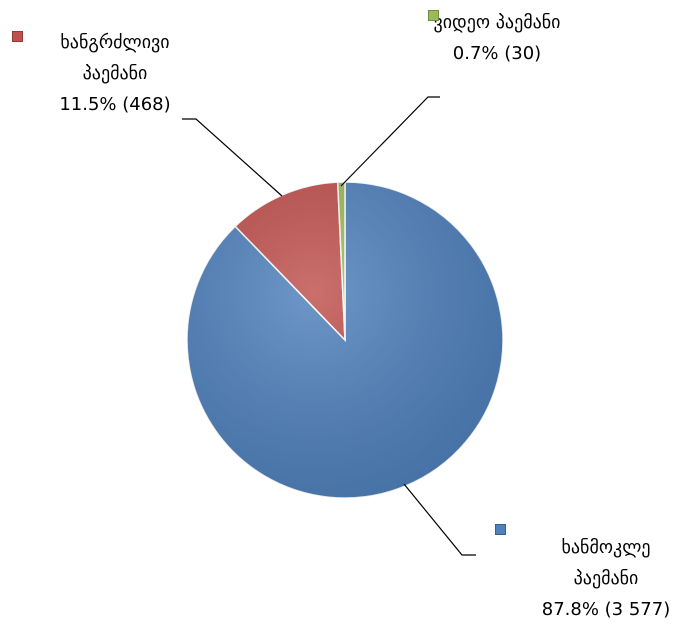 The width and height of the screenshot is (687, 630). I want to click on value-label: 87.8% (3 577), so click(606, 609).